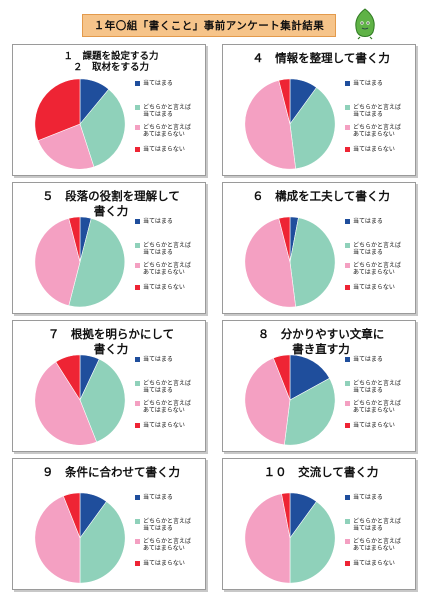  Describe the element at coordinates (110, 67) in the screenshot. I see `chart-title-line: ２ 取材をする力` at that location.